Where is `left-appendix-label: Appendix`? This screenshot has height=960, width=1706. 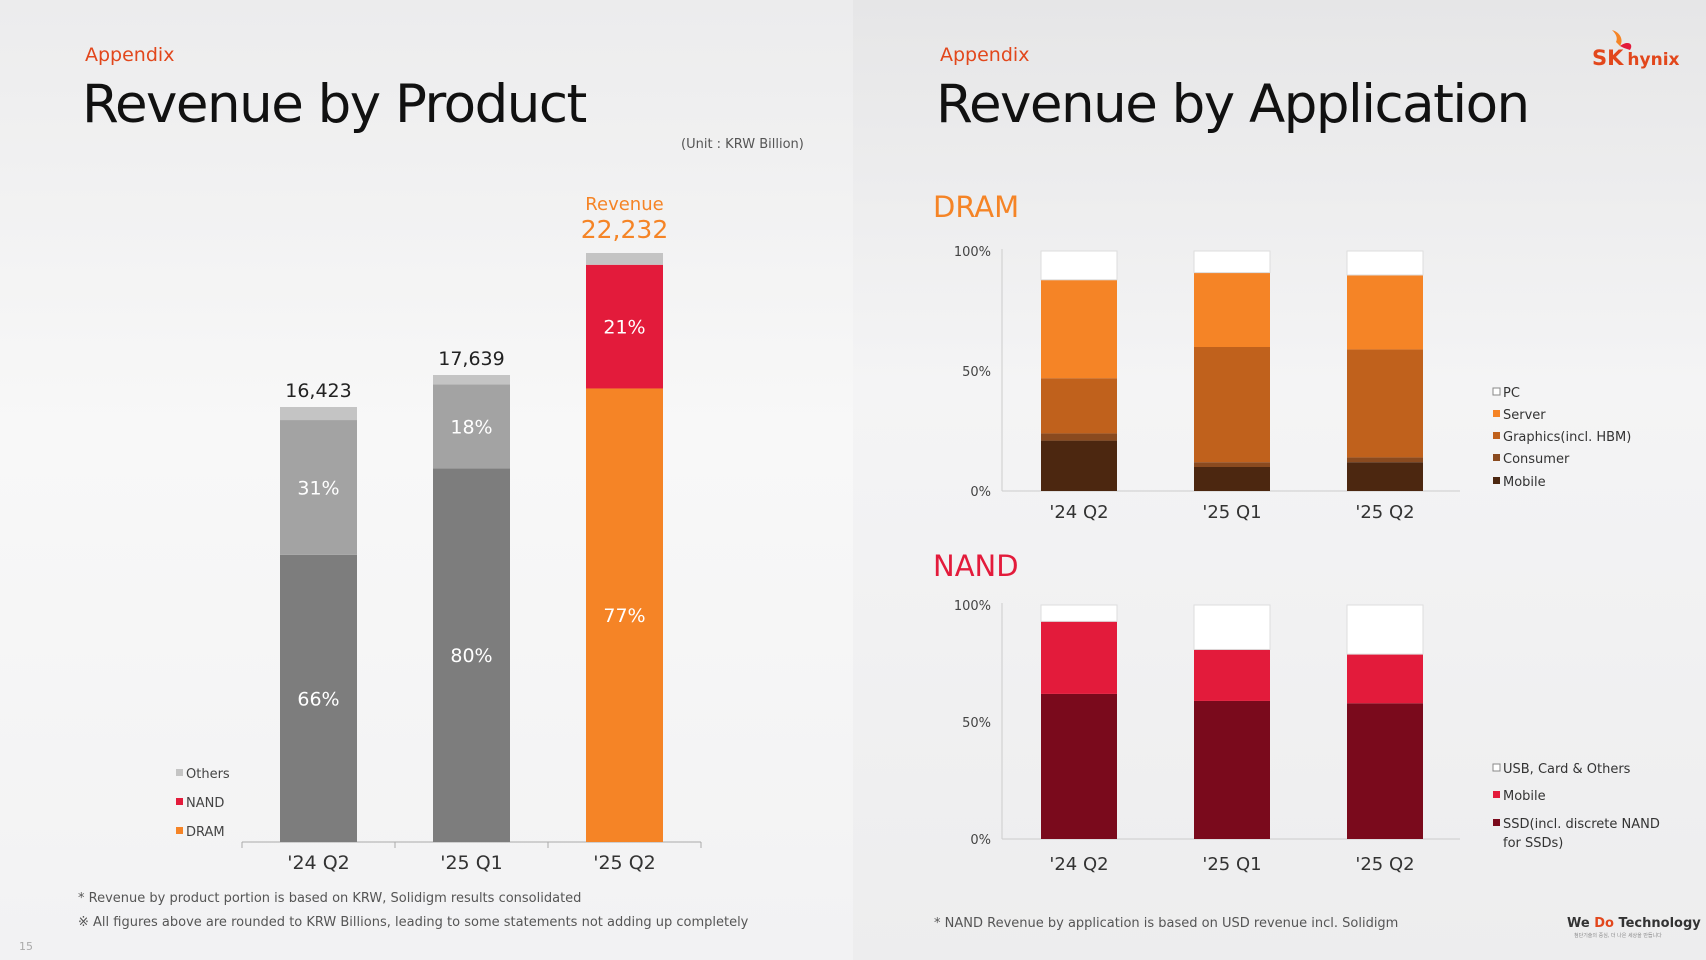 left-appendix-label: Appendix is located at coordinates (130, 55).